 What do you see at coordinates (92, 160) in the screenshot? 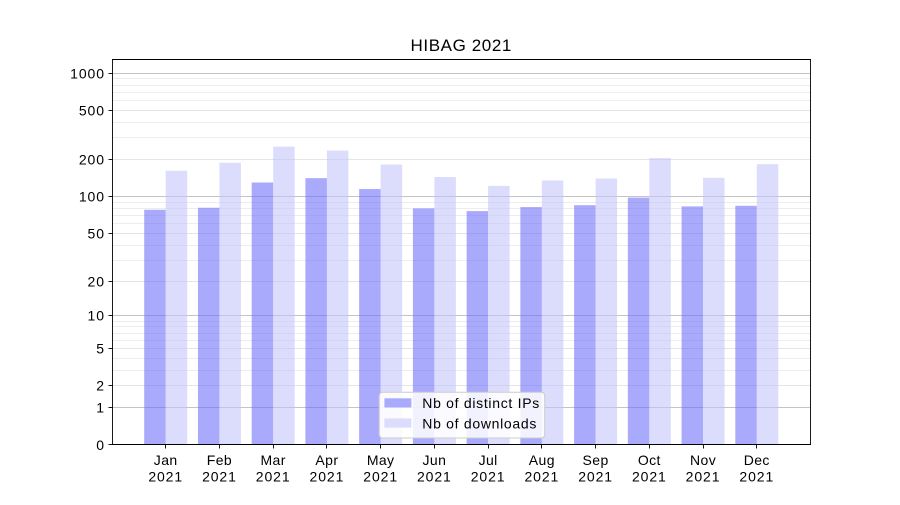
I see `svg-text: 200` at bounding box center [92, 160].